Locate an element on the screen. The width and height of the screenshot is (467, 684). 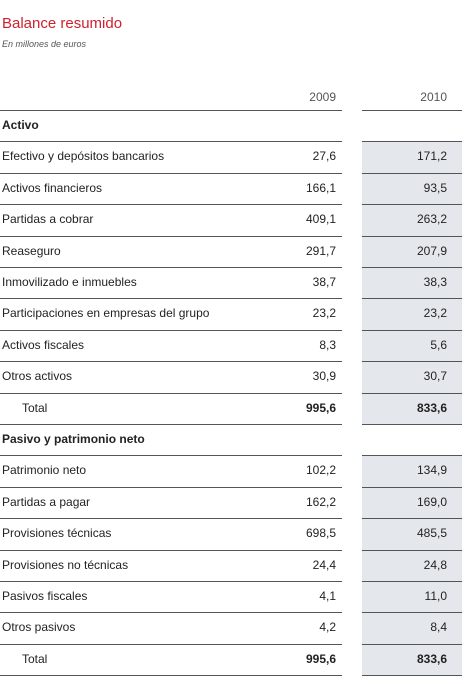
row-label: Provisiones técnicas is located at coordinates (57, 533).